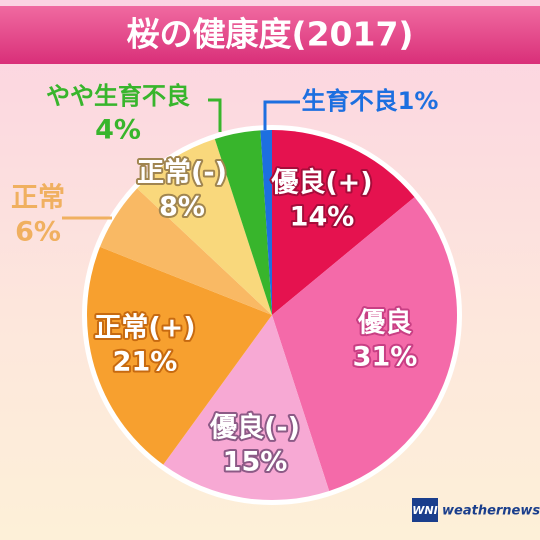  I want to click on category-label: 生育不良, so click(350, 101).